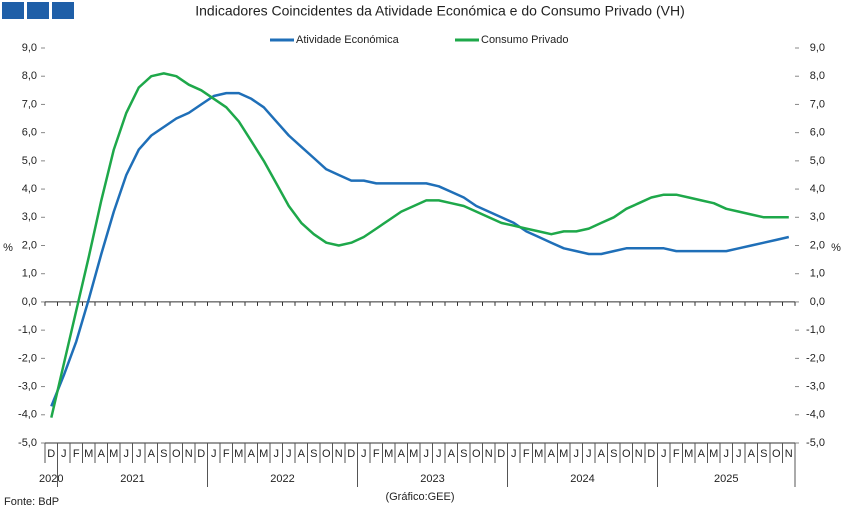 The height and width of the screenshot is (515, 845). Describe the element at coordinates (282, 479) in the screenshot. I see `year-label: 2022` at that location.